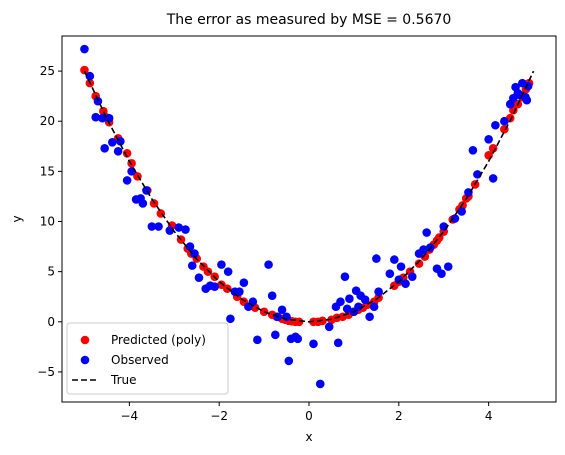 This screenshot has width=565, height=455. What do you see at coordinates (399, 416) in the screenshot?
I see `x-tick-label: 2` at bounding box center [399, 416].